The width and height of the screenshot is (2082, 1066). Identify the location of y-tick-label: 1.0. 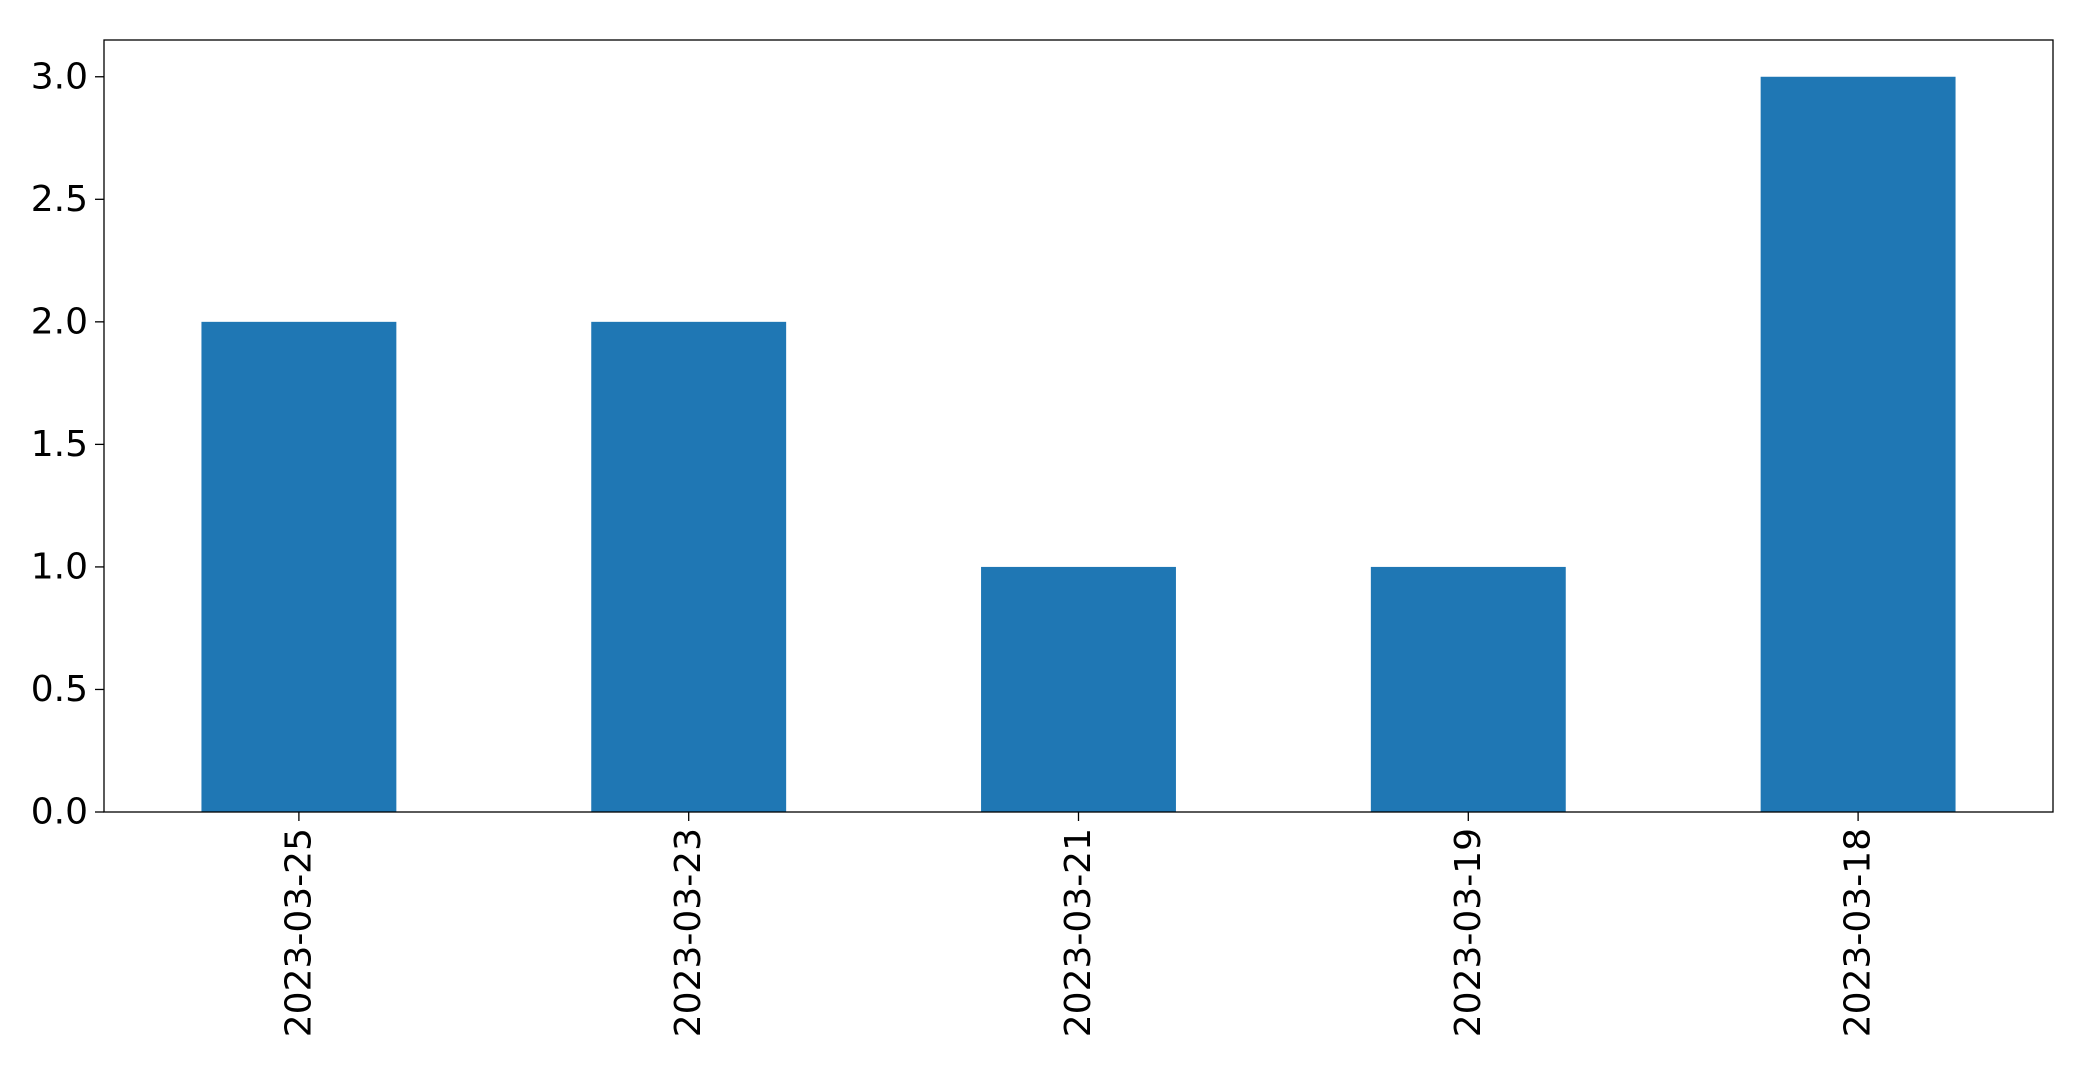
(59, 566).